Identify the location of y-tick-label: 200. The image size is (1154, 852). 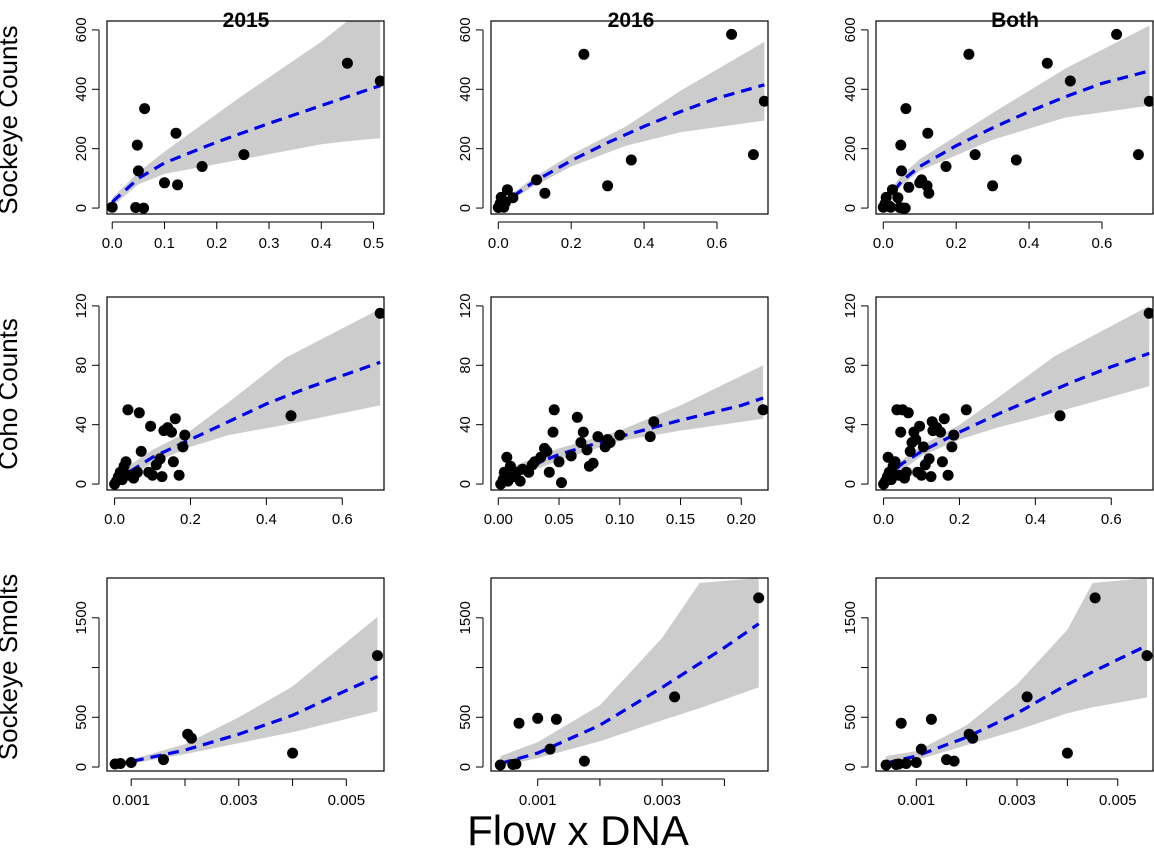
(465, 148).